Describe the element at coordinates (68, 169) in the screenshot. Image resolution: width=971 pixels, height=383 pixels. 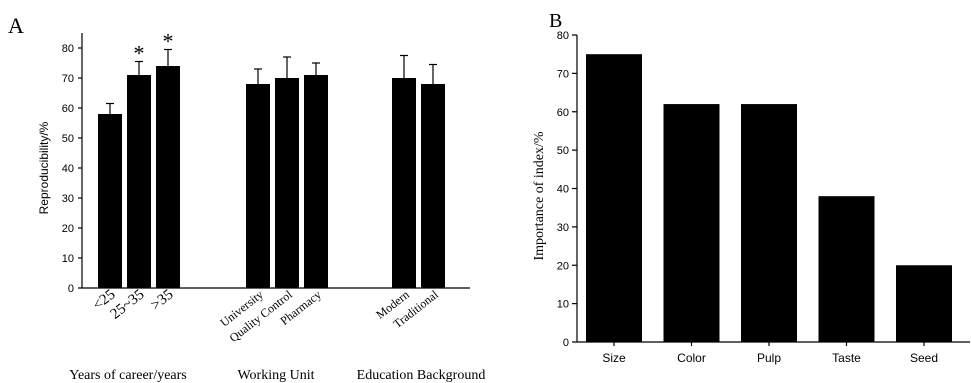
I see `panel-a-y-tick-label: 40` at that location.